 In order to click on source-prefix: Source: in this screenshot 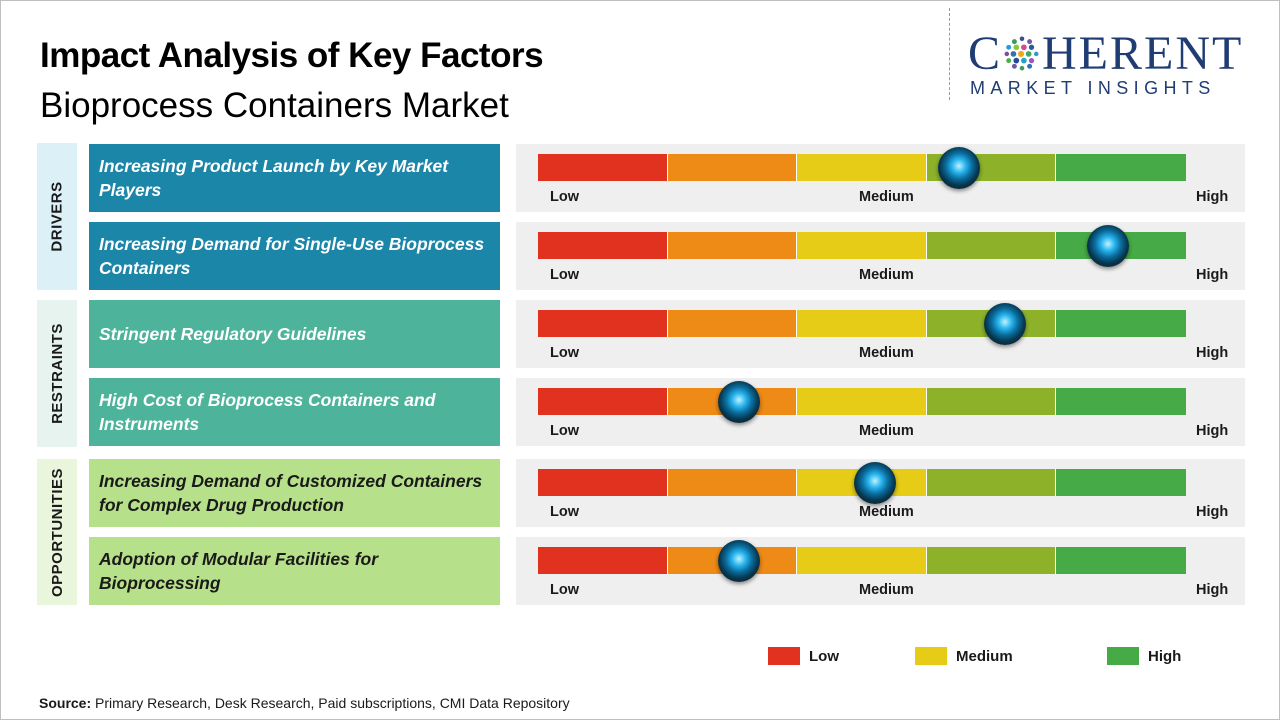, I will do `click(65, 703)`.